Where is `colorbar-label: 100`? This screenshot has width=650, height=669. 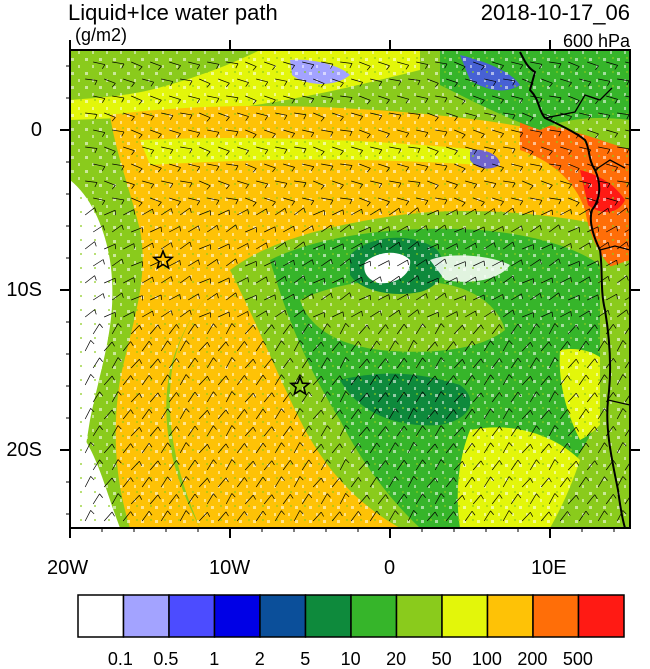
colorbar-label: 100 is located at coordinates (487, 659).